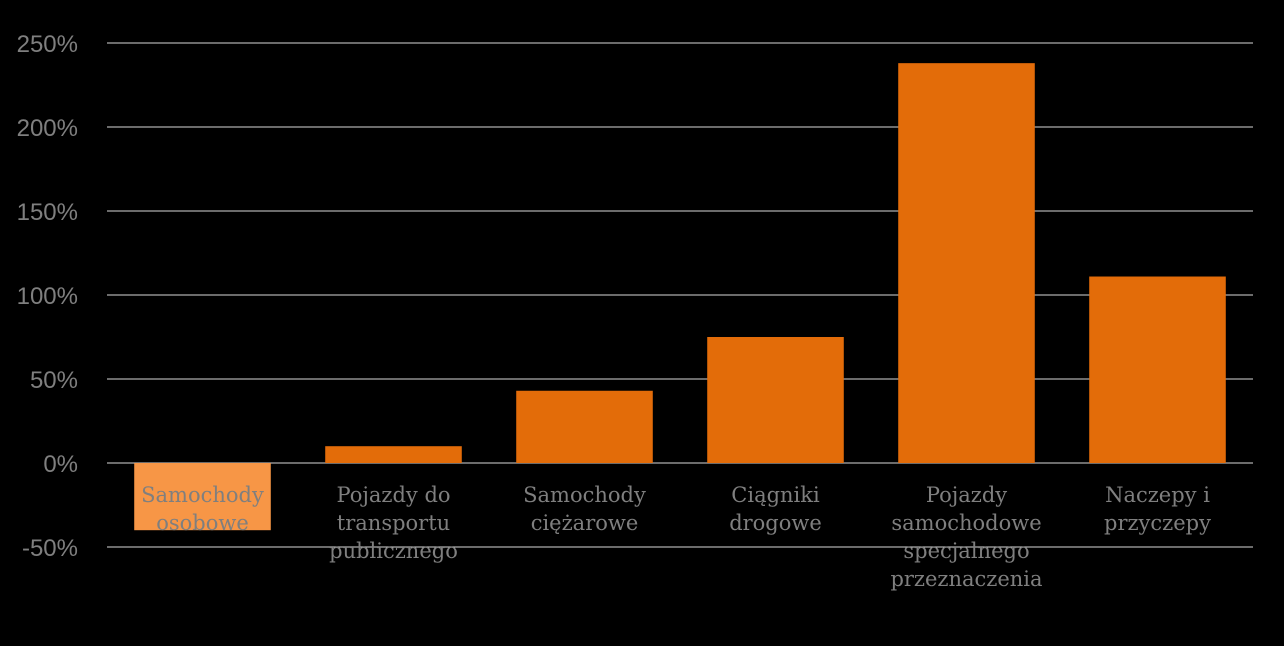  I want to click on y-tick-label: 50%, so click(54, 380).